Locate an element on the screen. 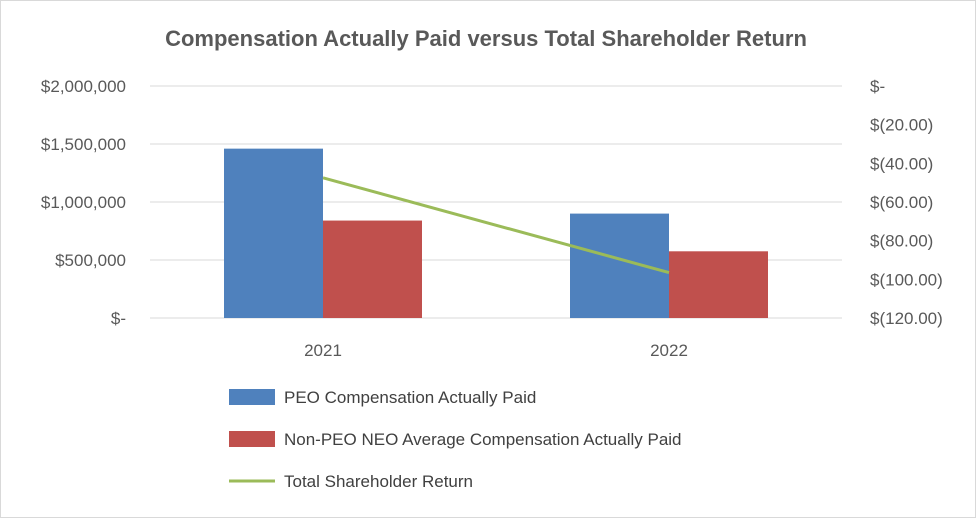  right-tick-label: $(20.00) is located at coordinates (901, 125).